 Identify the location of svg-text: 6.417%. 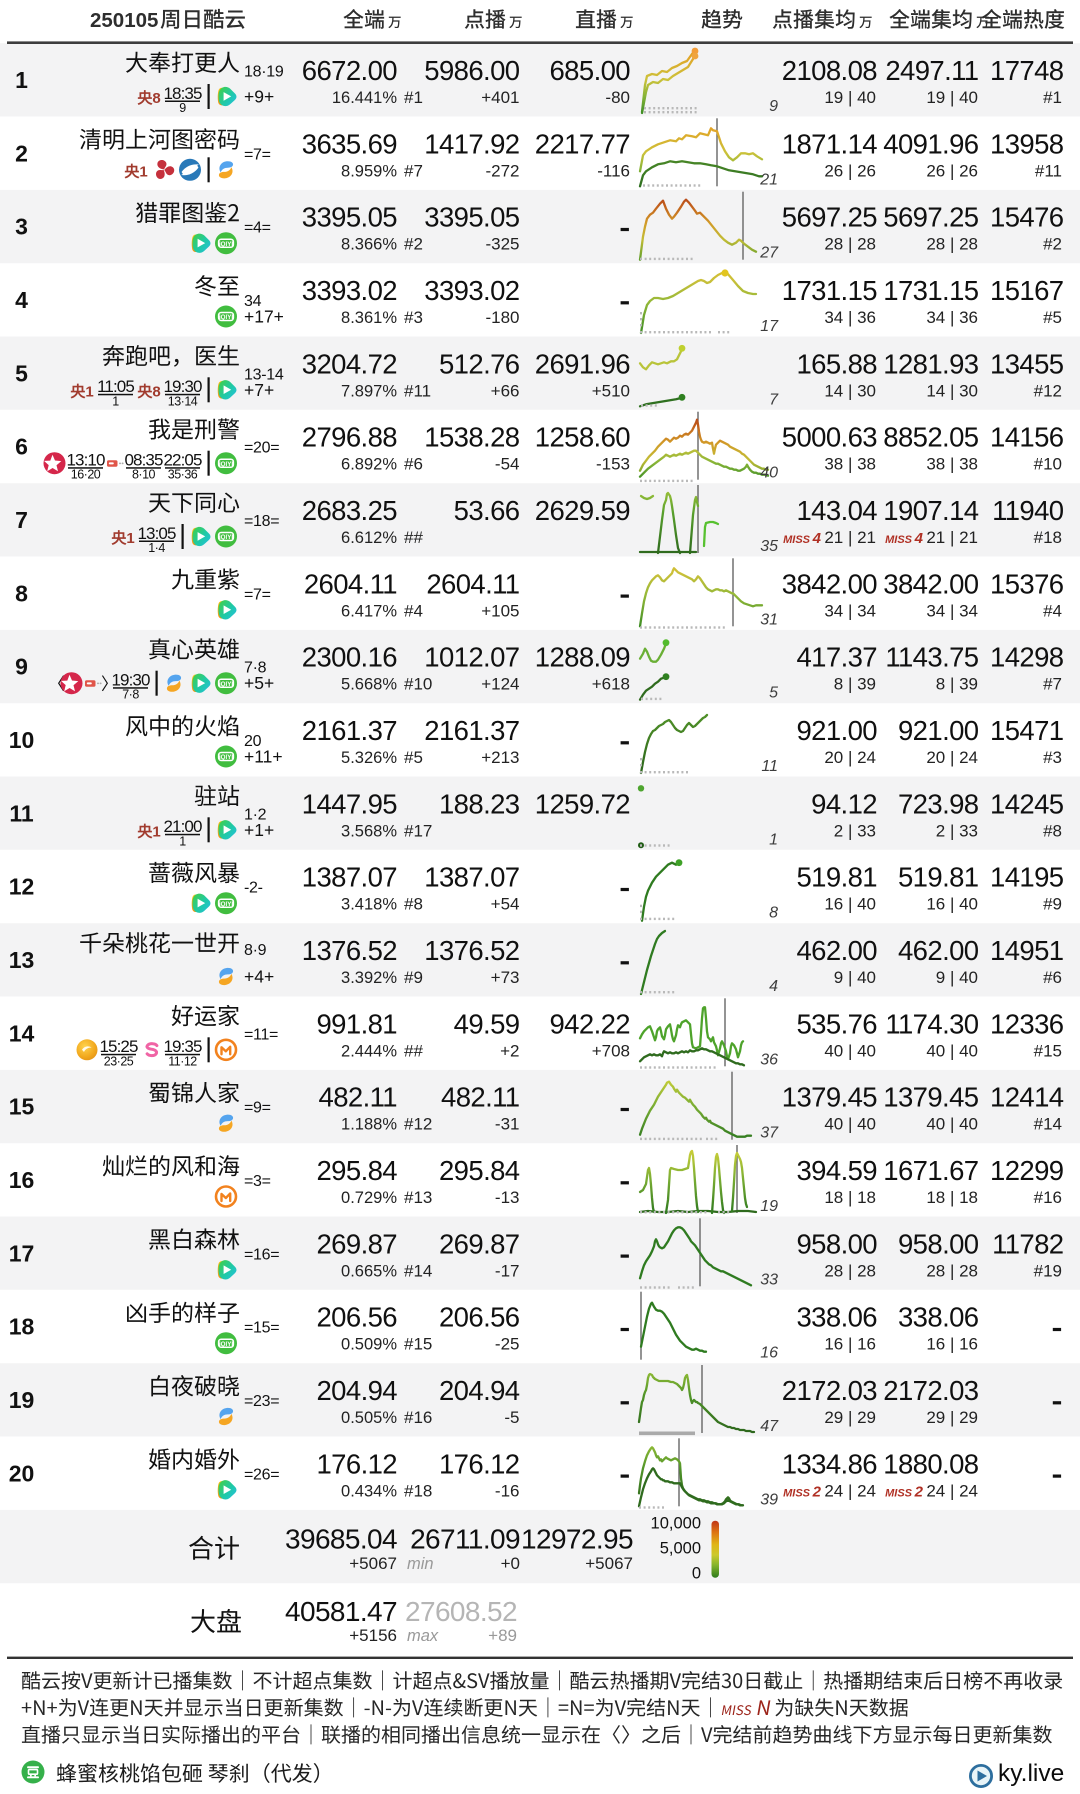
(369, 611).